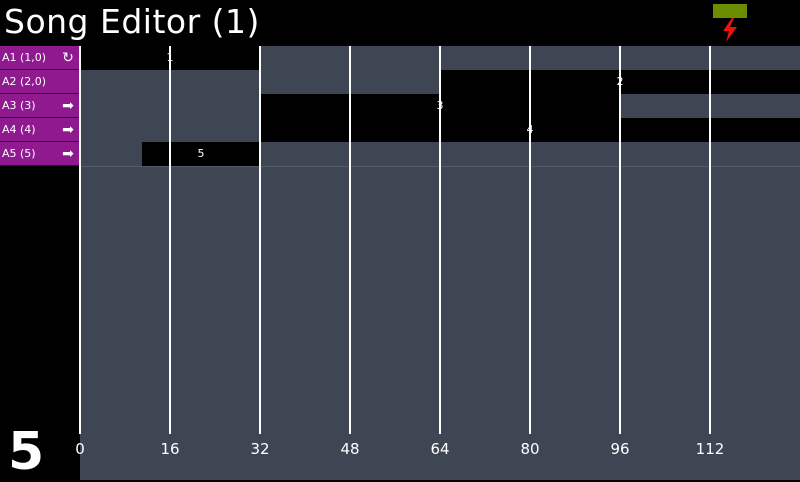 Image resolution: width=800 pixels, height=482 pixels. What do you see at coordinates (19, 129) in the screenshot?
I see `track-label-text: A4 (4)` at bounding box center [19, 129].